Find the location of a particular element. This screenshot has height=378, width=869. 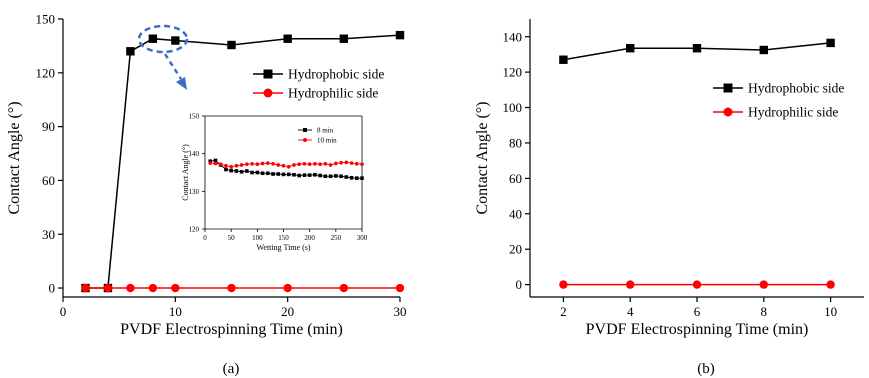

panel-b-y-tick-label: 0 is located at coordinates (519, 284).